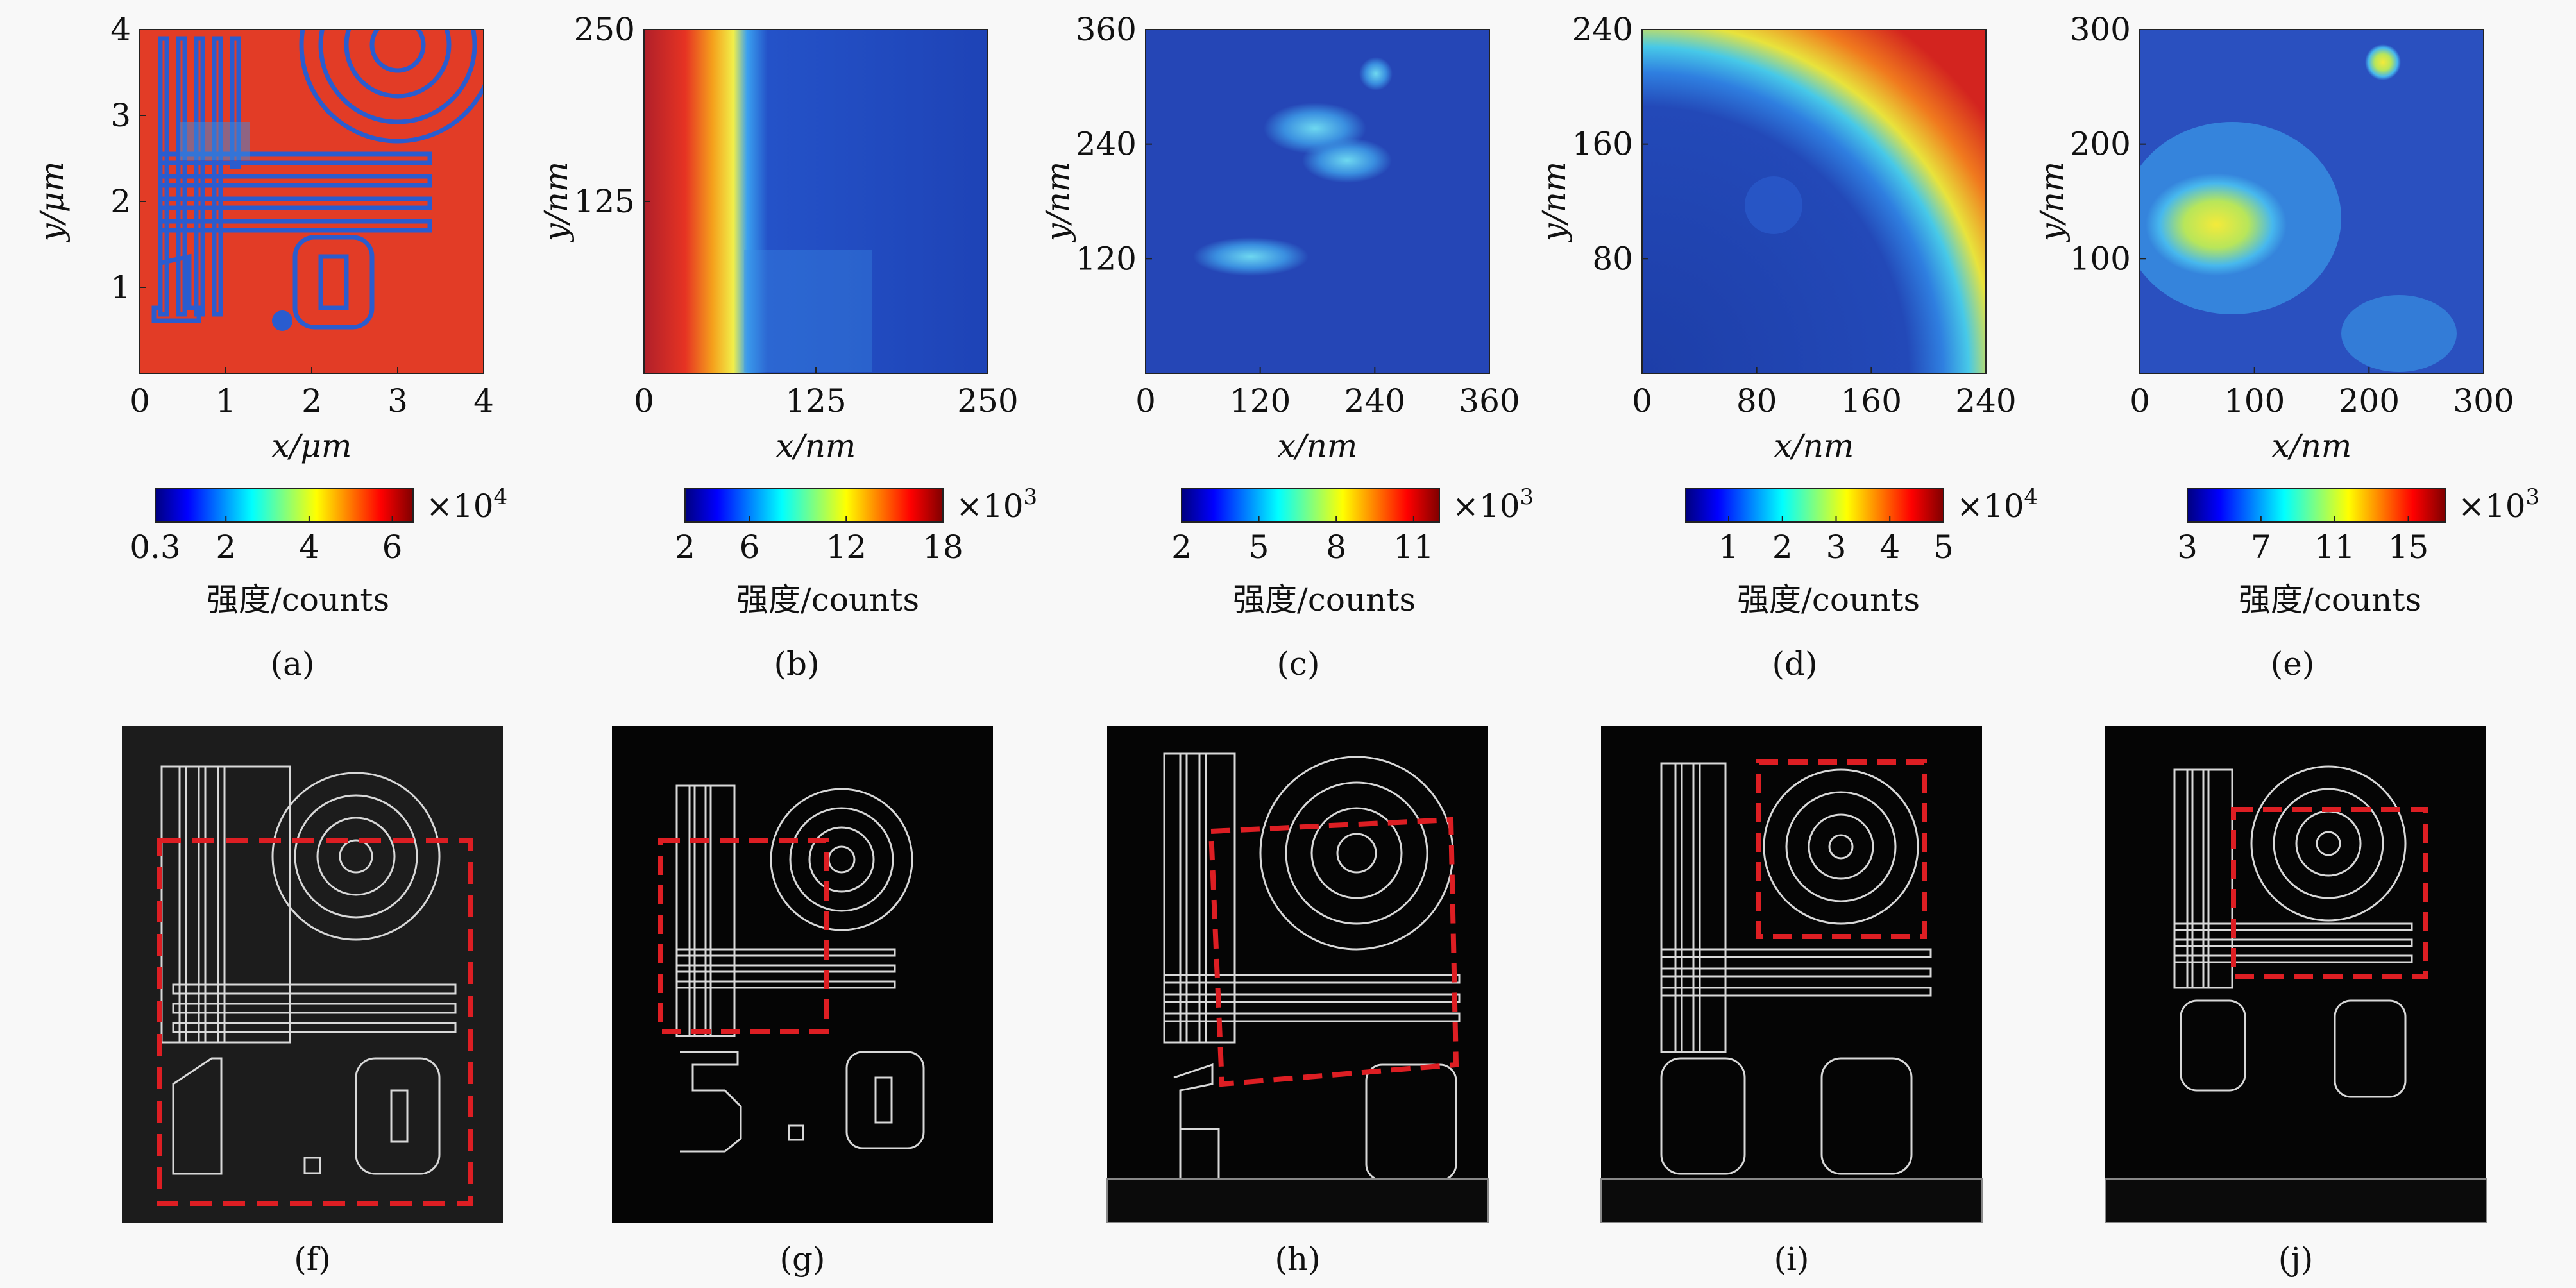 The height and width of the screenshot is (1288, 2576). What do you see at coordinates (815, 400) in the screenshot?
I see `x-tick-label: 125` at bounding box center [815, 400].